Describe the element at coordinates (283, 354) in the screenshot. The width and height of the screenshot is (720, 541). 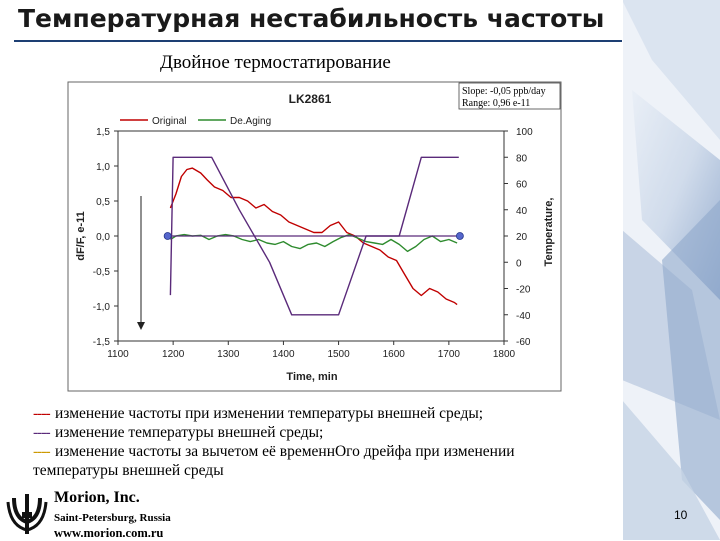
I see `x-tick-label: 1400` at that location.